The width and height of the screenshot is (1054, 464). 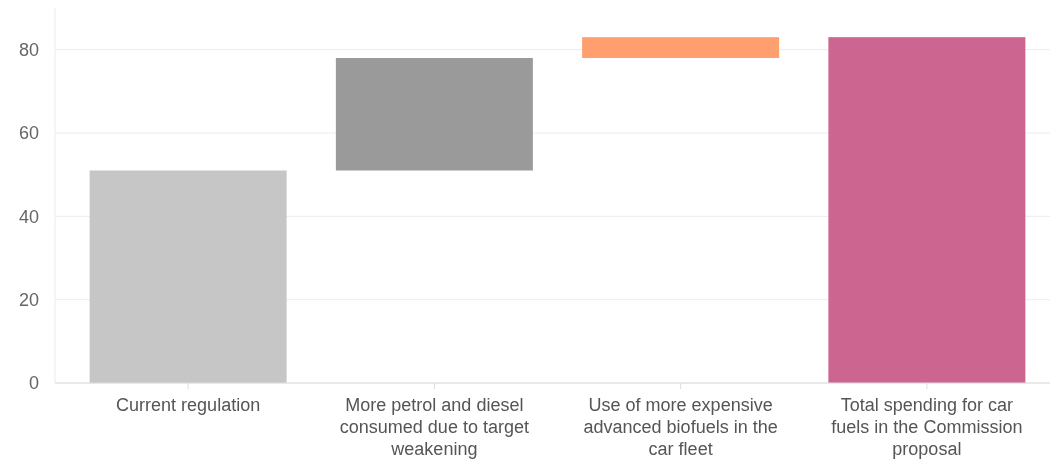 I want to click on x-tick-label: Use of more expensive advanced biofuels in the car fleet, so click(x=680, y=427).